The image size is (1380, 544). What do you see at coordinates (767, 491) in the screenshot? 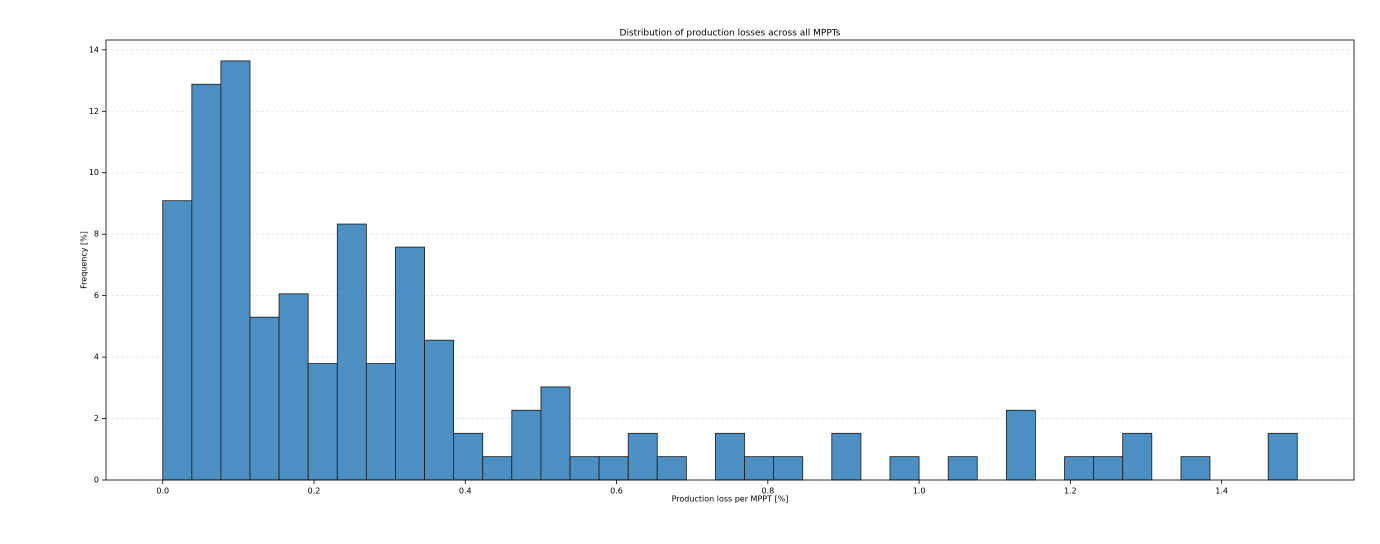
I see `x-tick-label: 0.8` at bounding box center [767, 491].